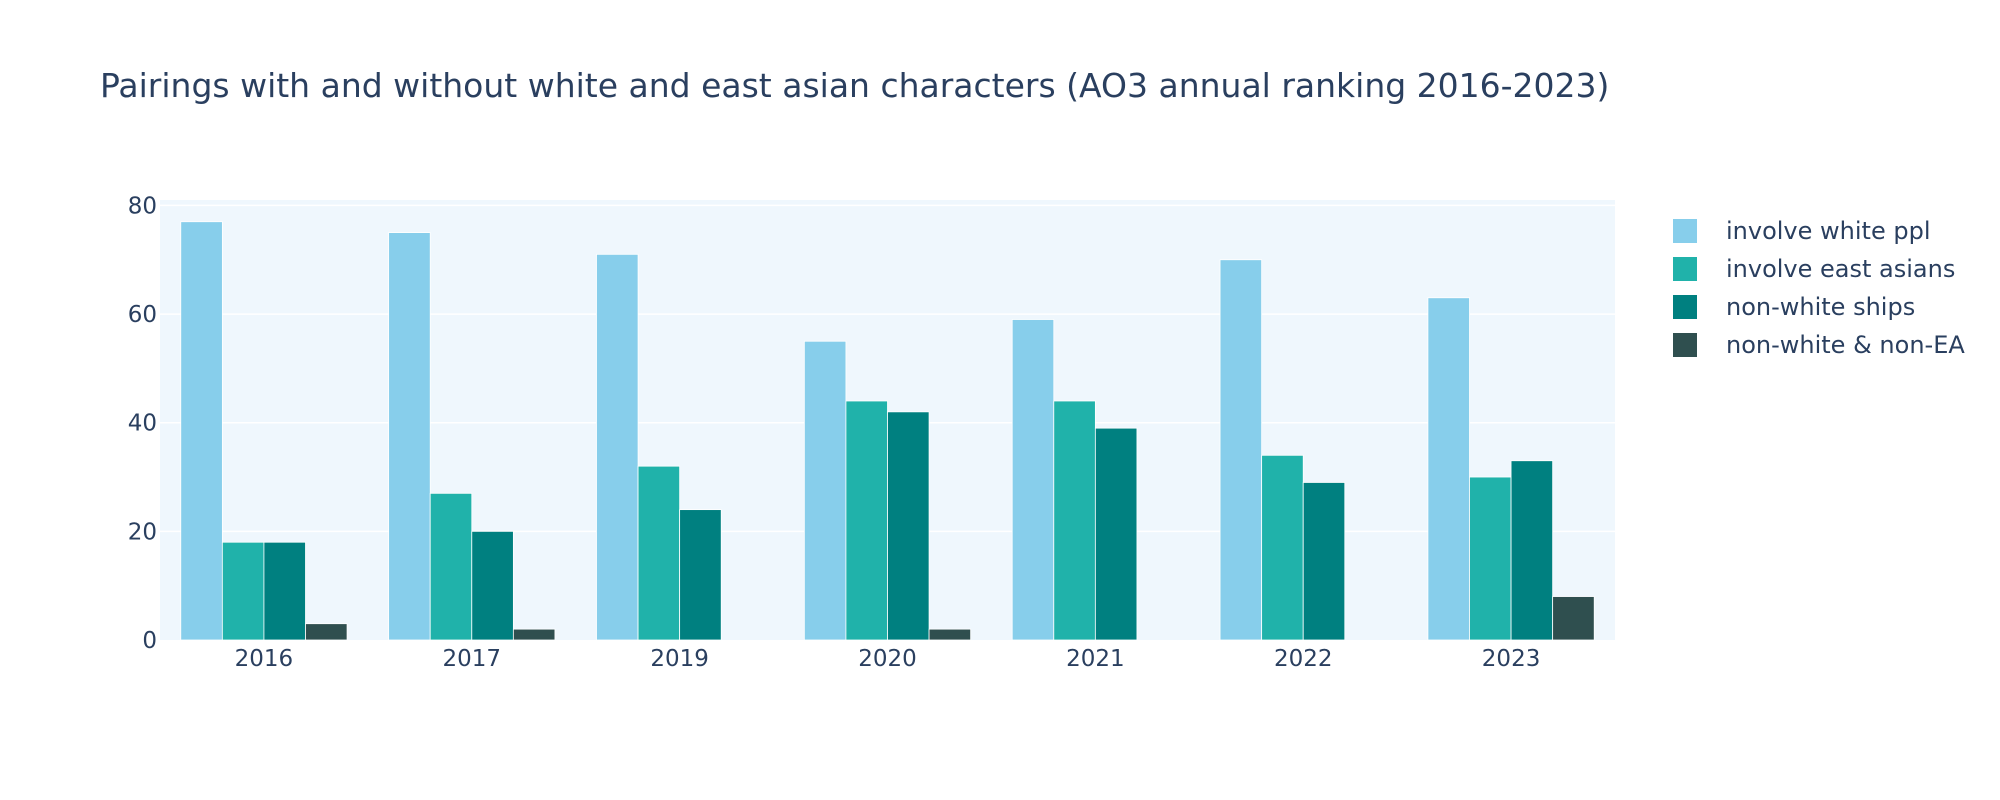 This screenshot has width=2000, height=800. I want to click on bar-involve-east-asians-2020, so click(866, 520).